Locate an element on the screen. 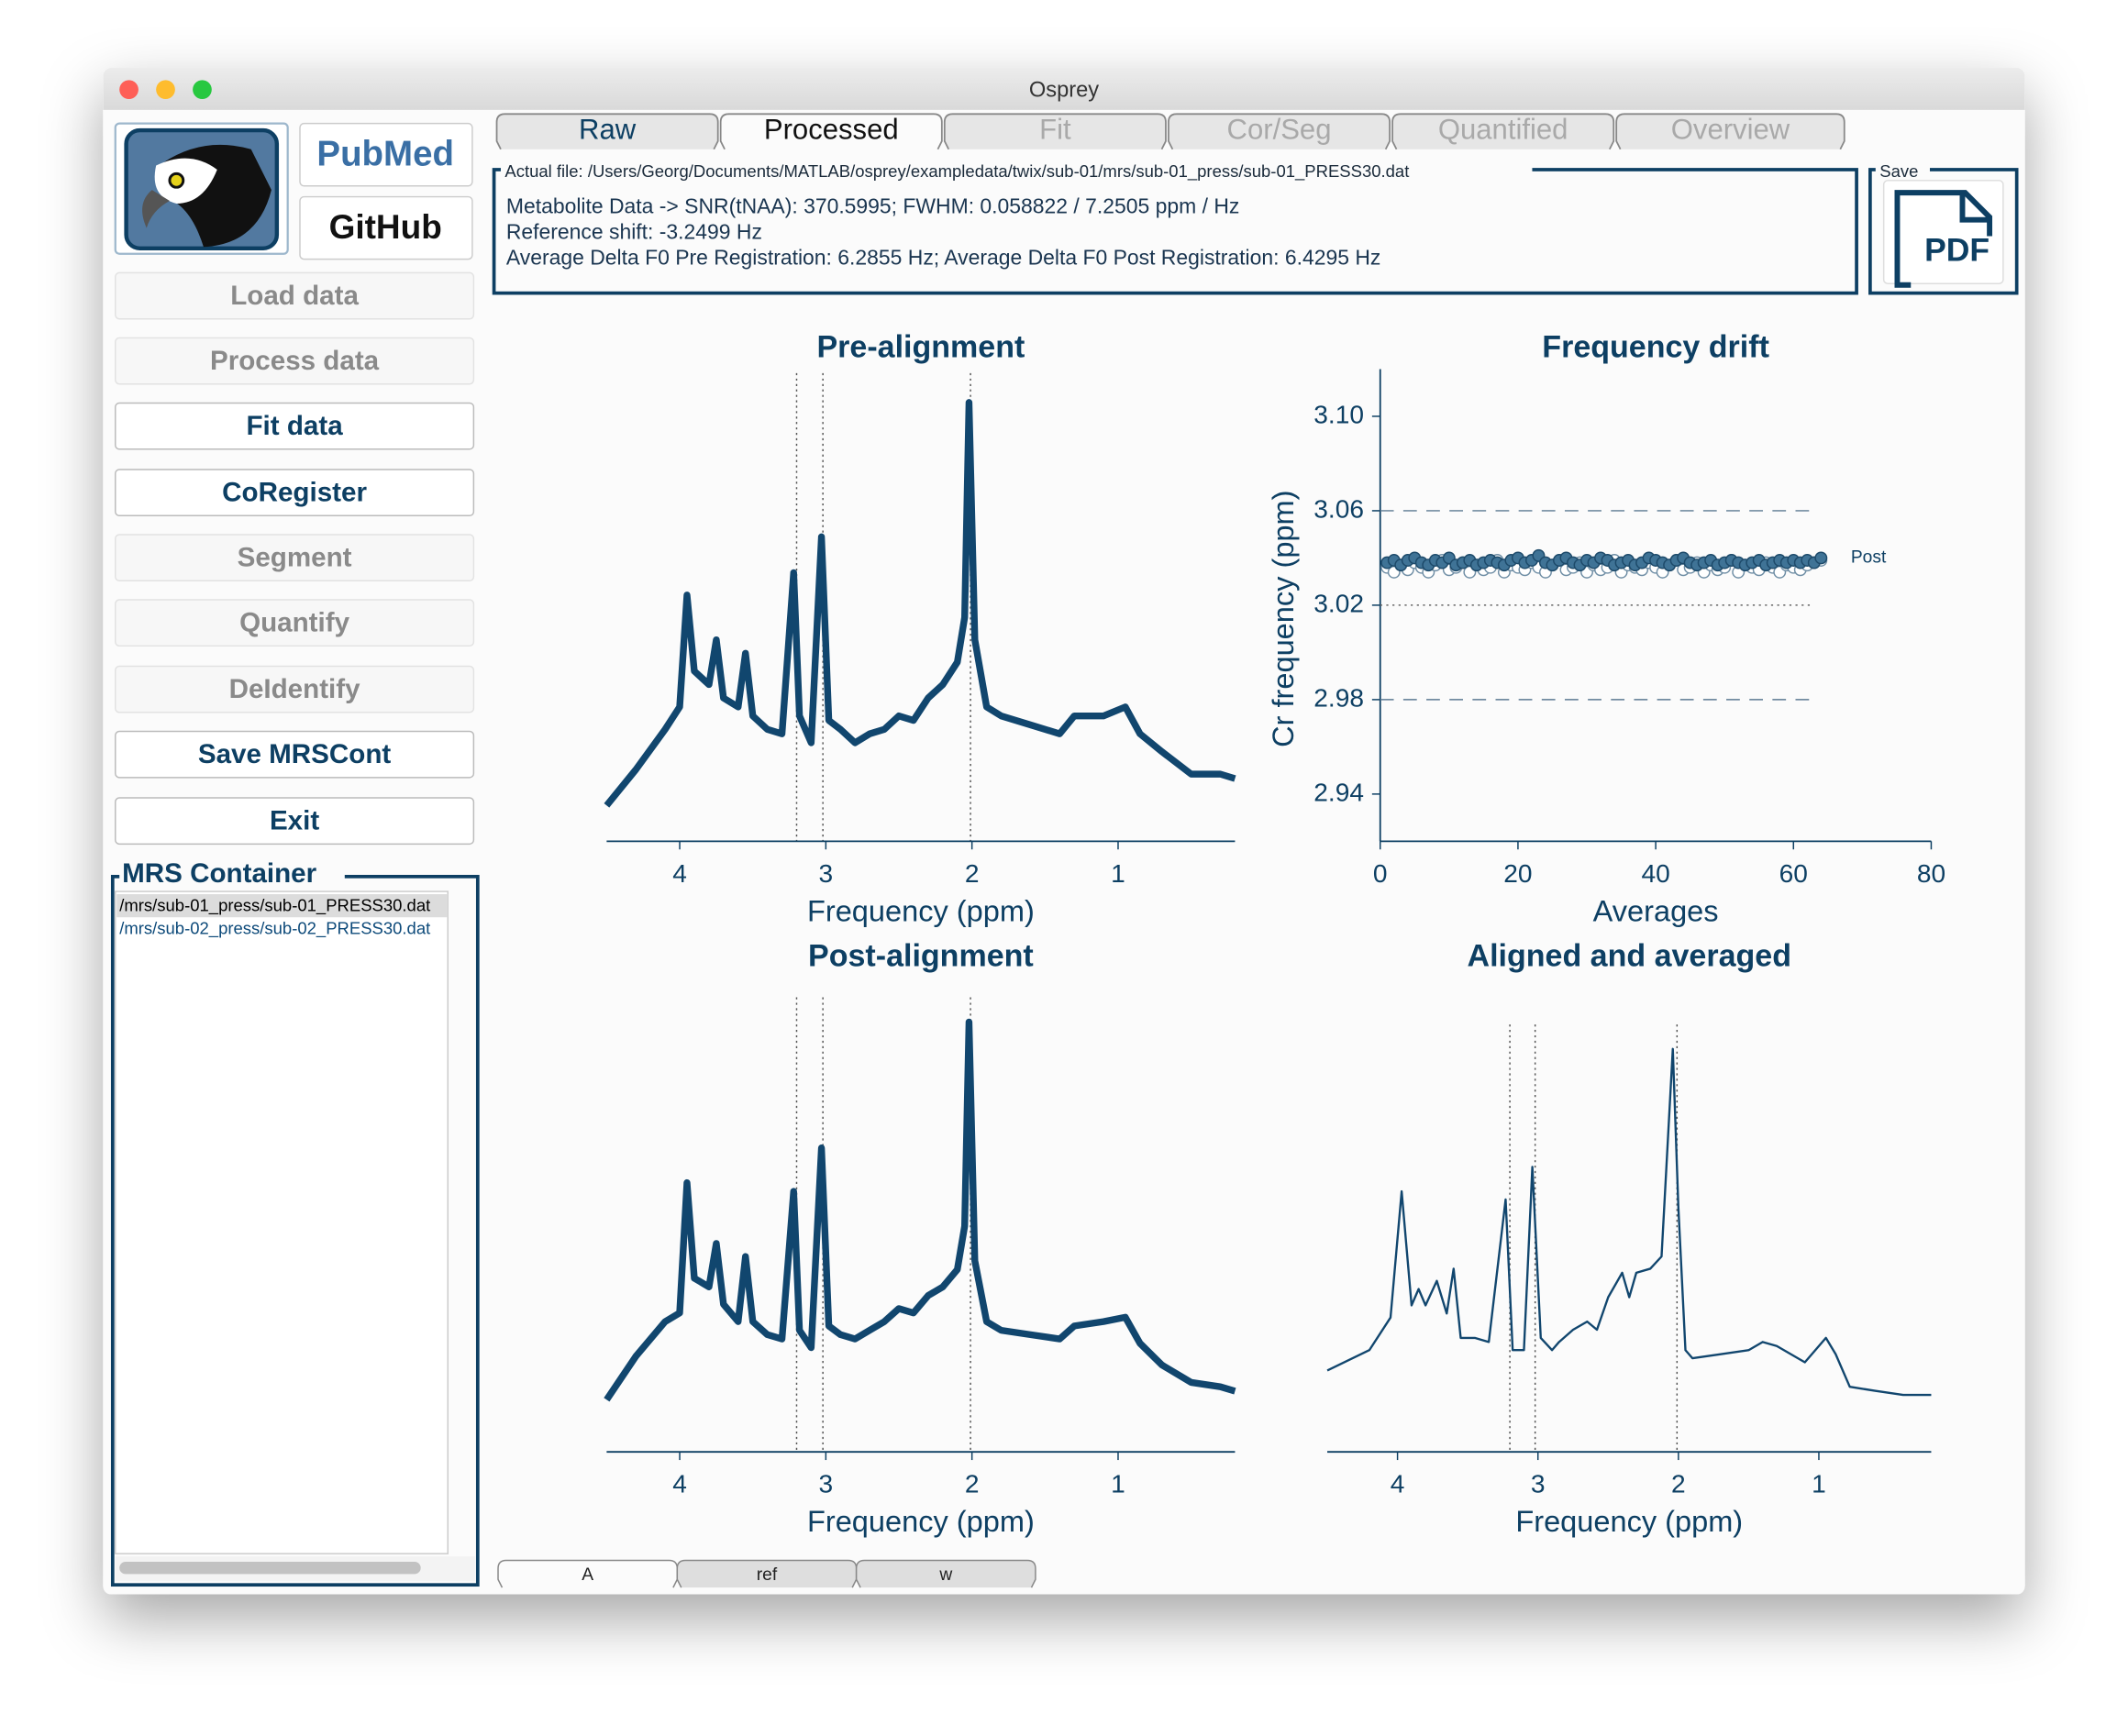 The image size is (2128, 1736). tab-label: Raw is located at coordinates (608, 130).